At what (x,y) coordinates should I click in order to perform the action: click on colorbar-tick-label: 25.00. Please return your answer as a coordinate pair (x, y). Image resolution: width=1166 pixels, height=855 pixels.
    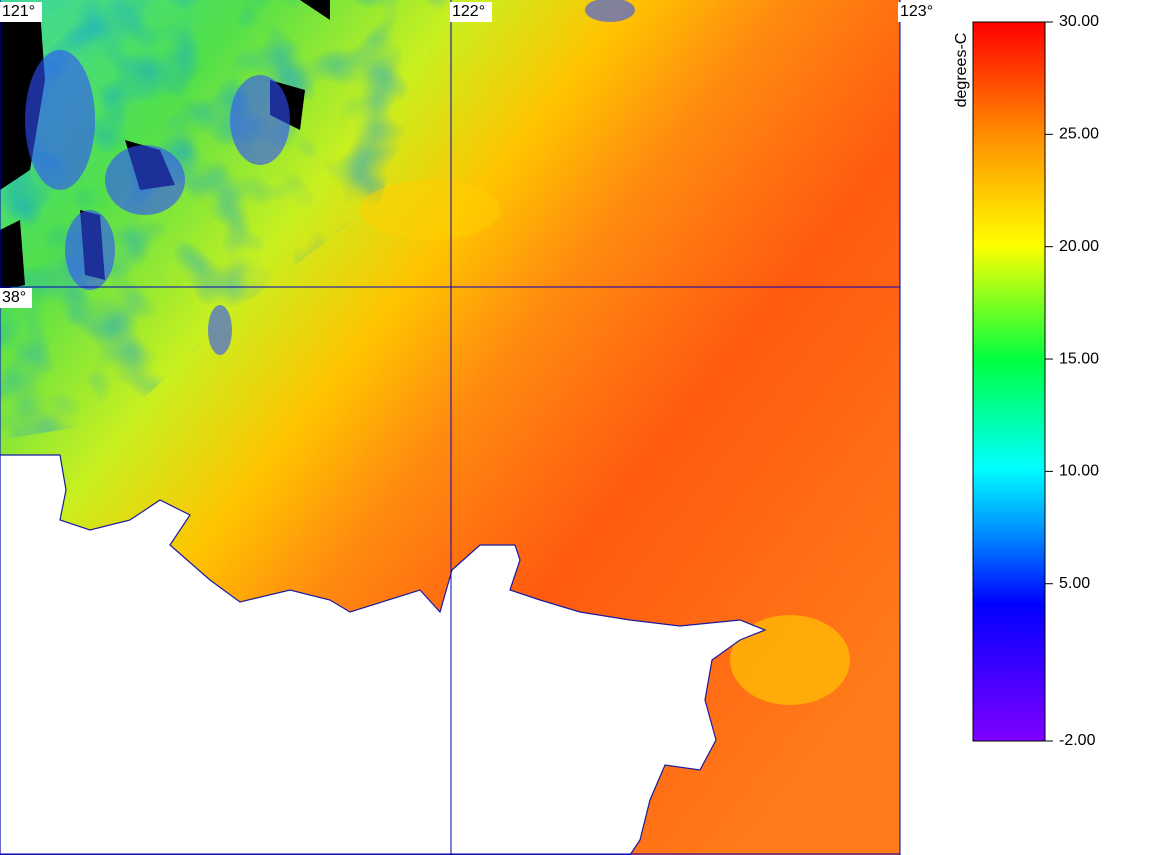
    Looking at the image, I should click on (1079, 134).